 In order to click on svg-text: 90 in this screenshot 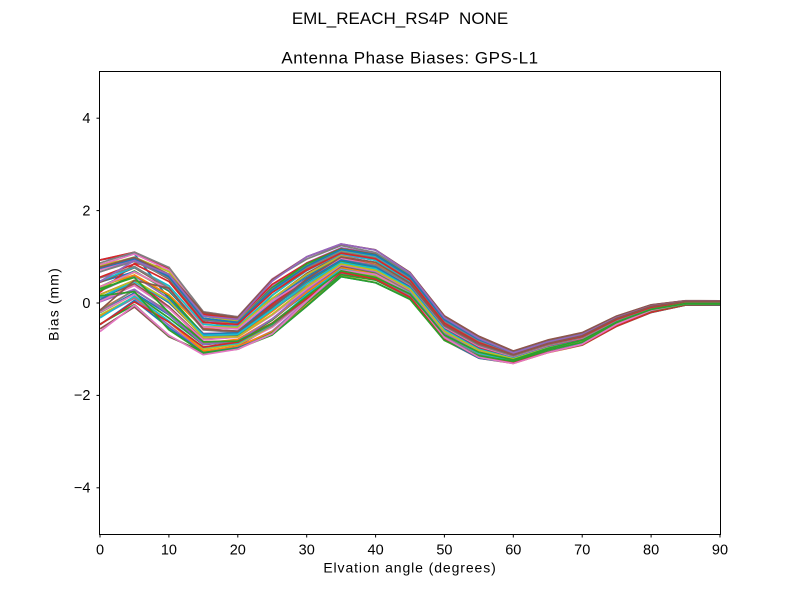, I will do `click(720, 551)`.